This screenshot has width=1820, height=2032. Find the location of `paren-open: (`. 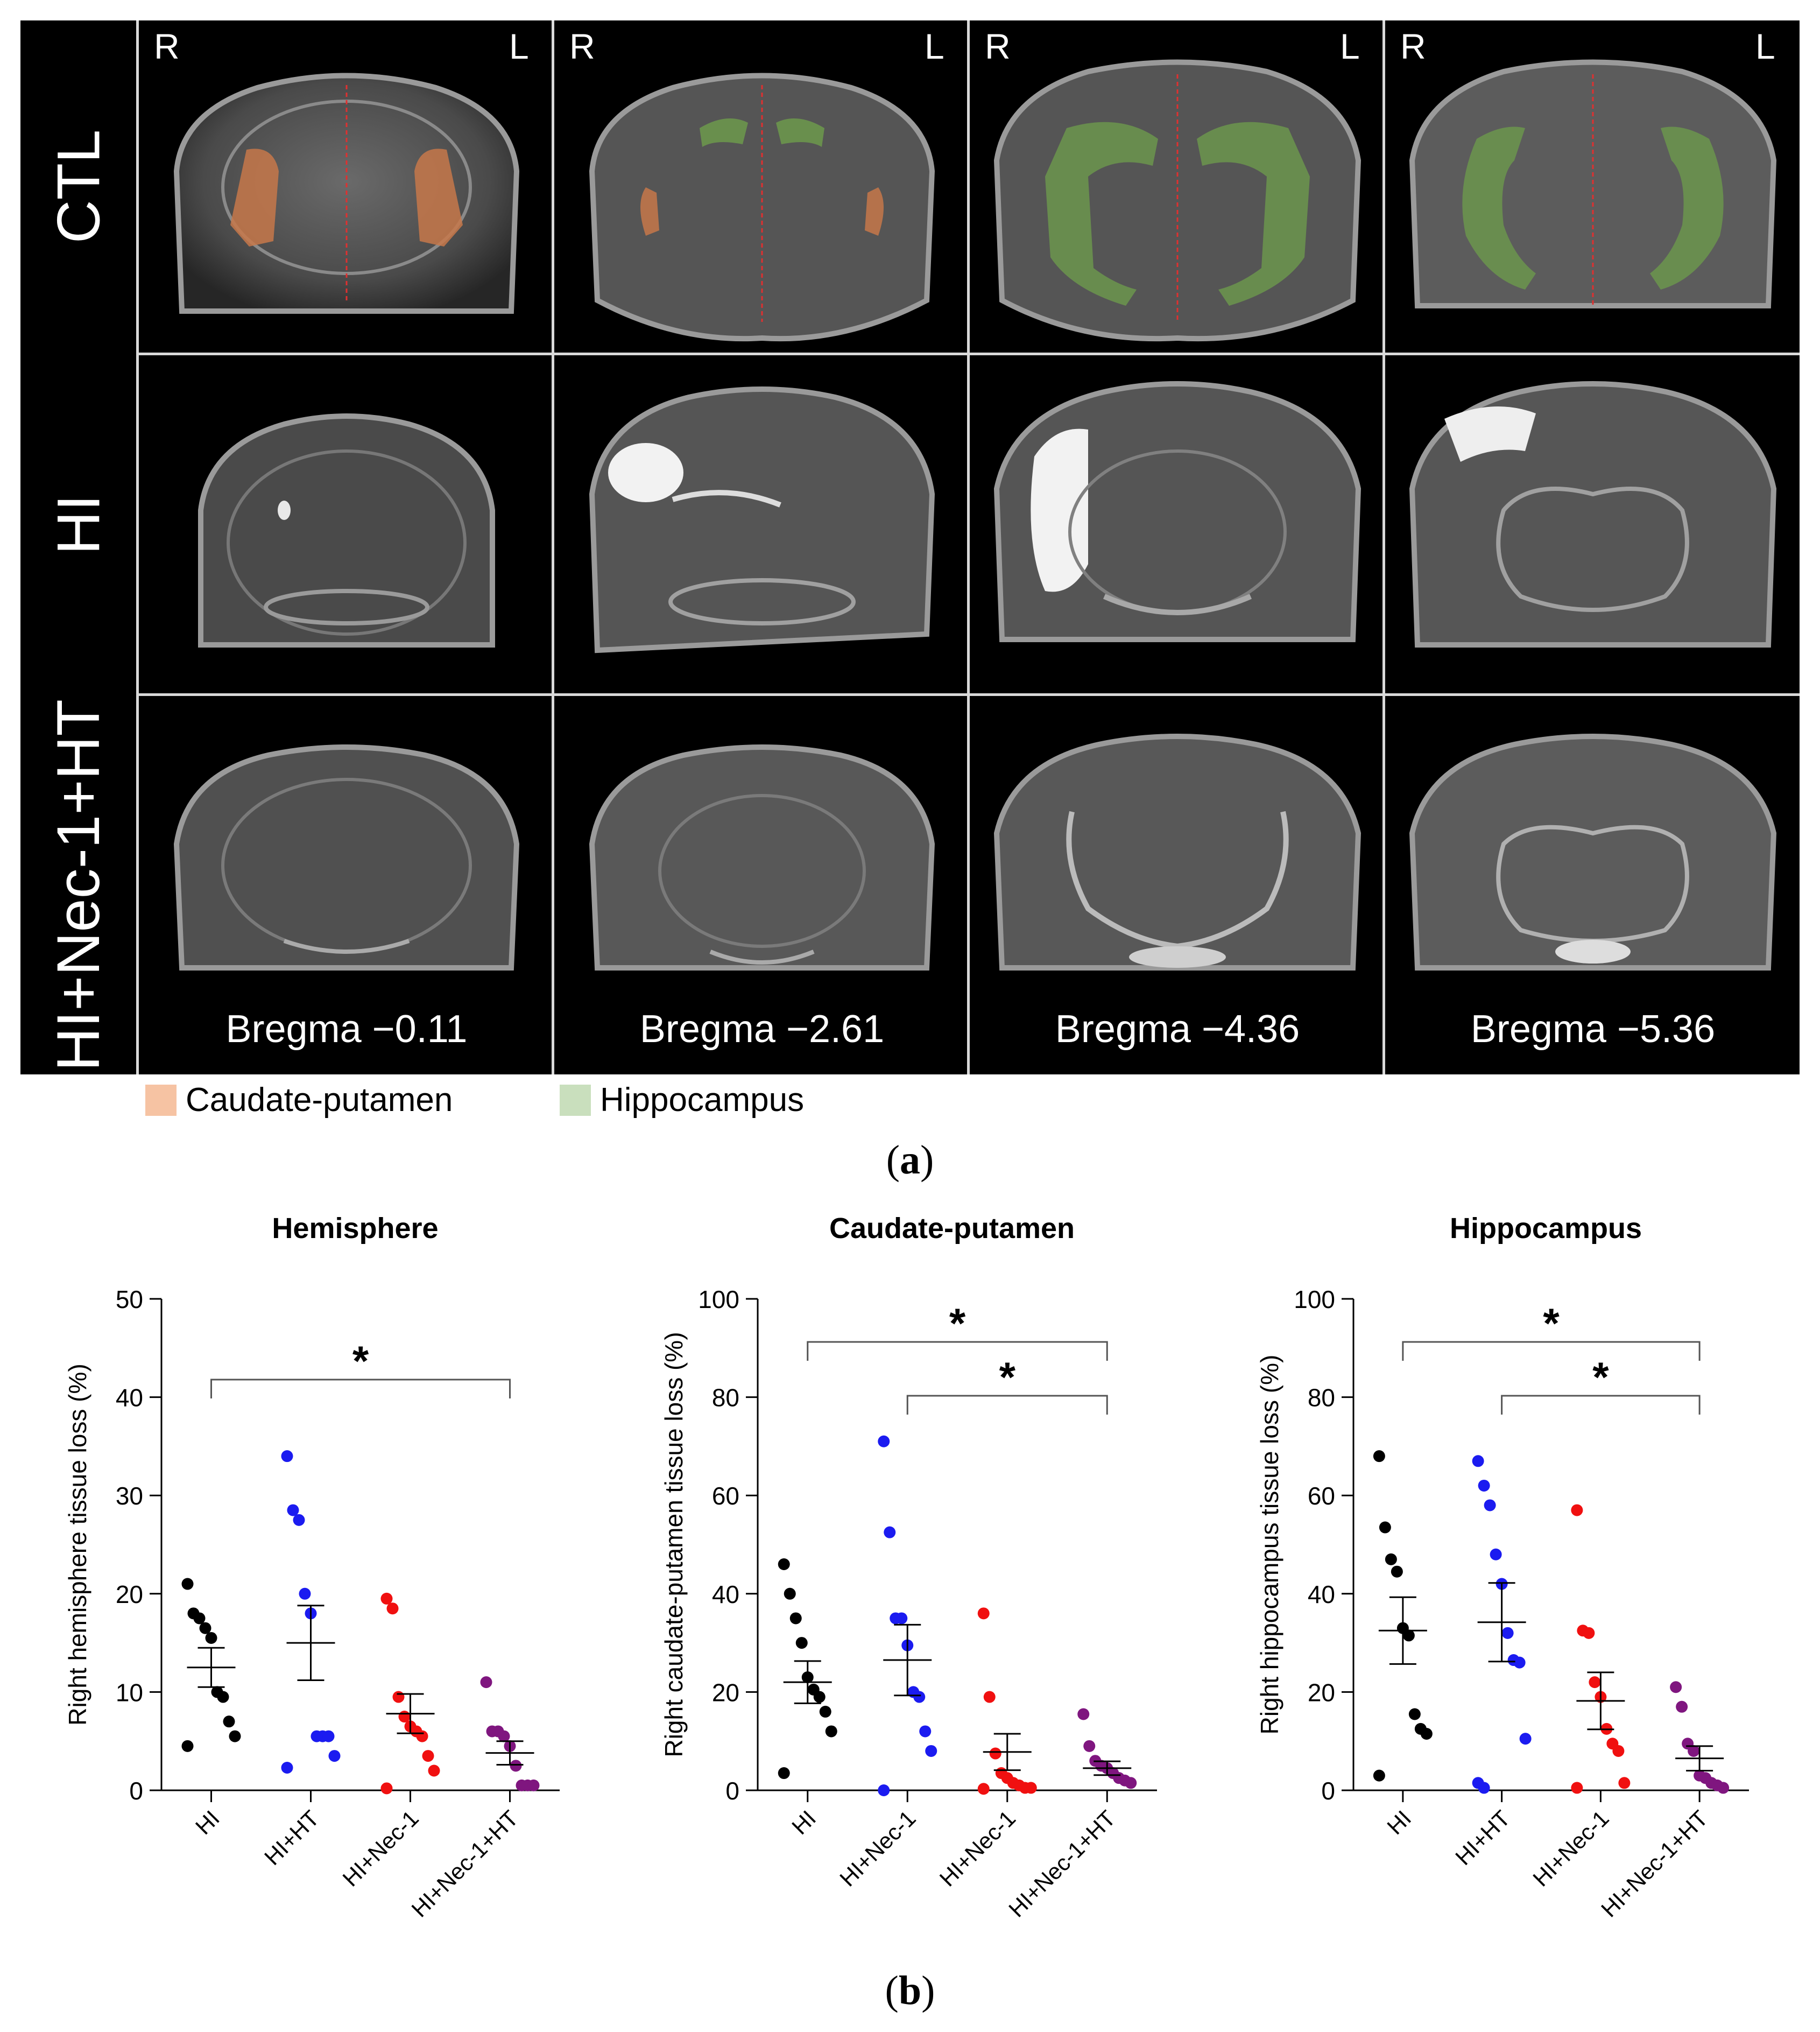

paren-open: ( is located at coordinates (892, 1990).